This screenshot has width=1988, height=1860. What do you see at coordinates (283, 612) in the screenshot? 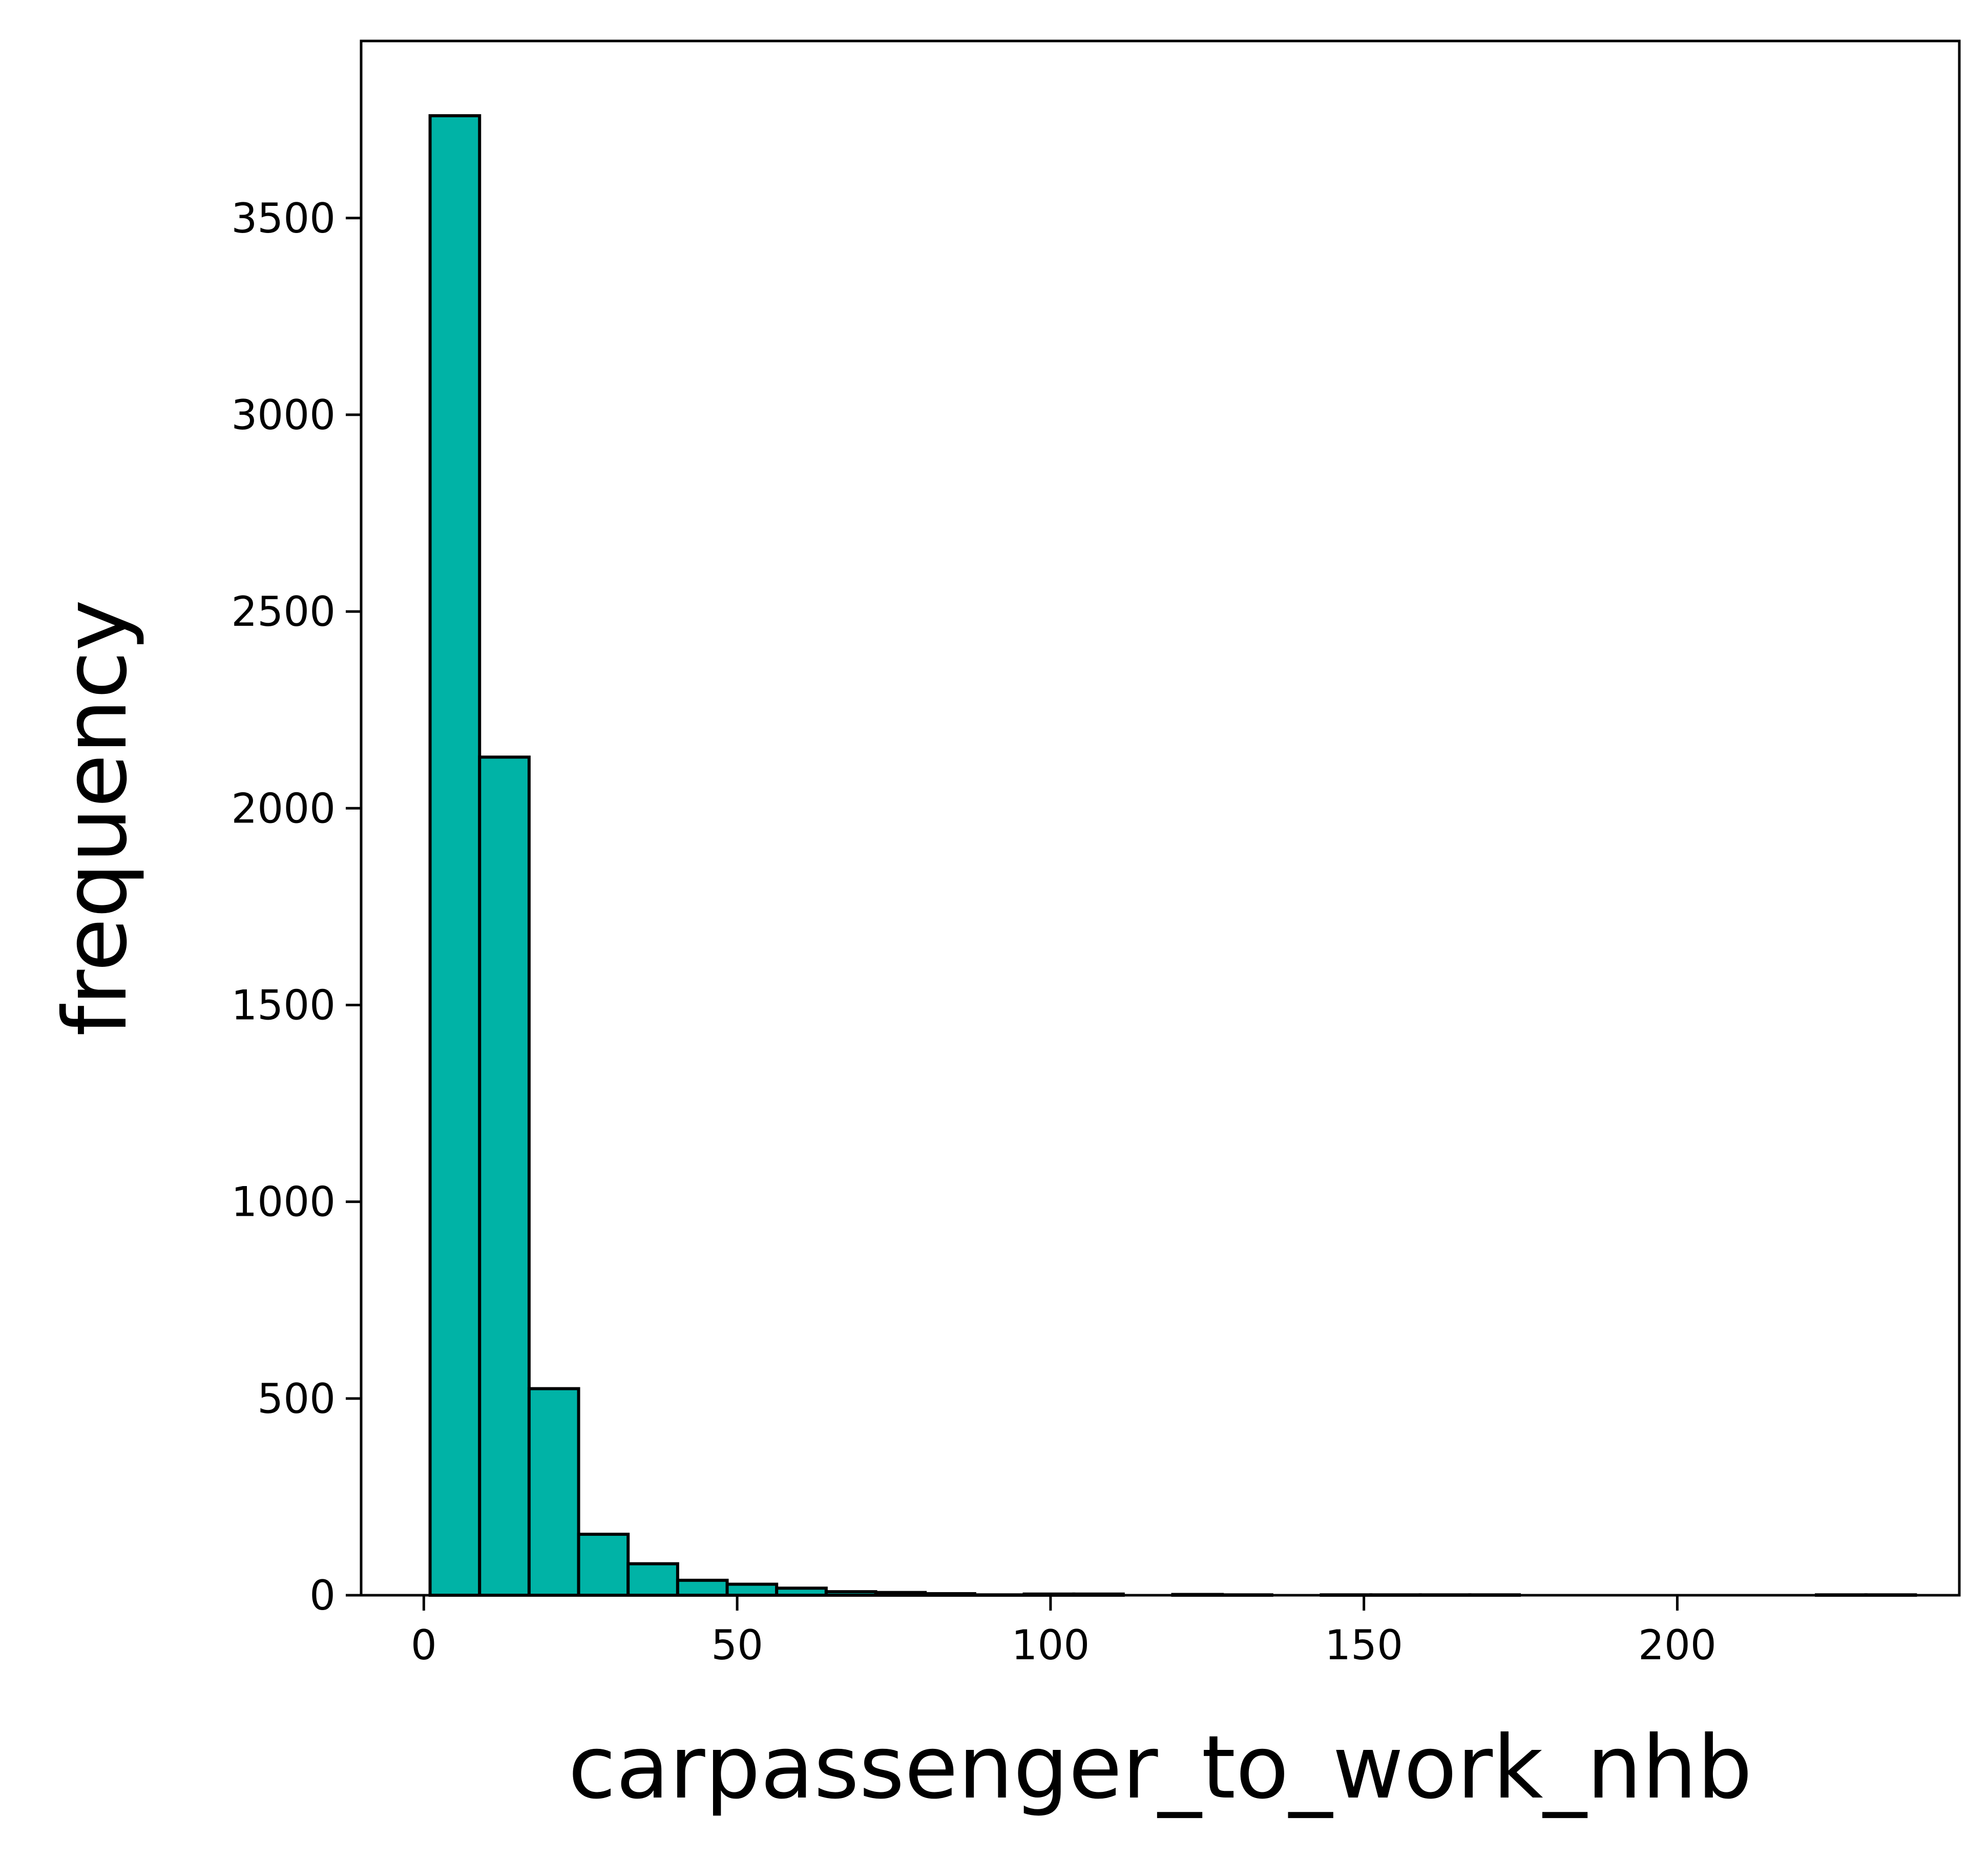
I see `y-tick-label-5: 2500` at bounding box center [283, 612].